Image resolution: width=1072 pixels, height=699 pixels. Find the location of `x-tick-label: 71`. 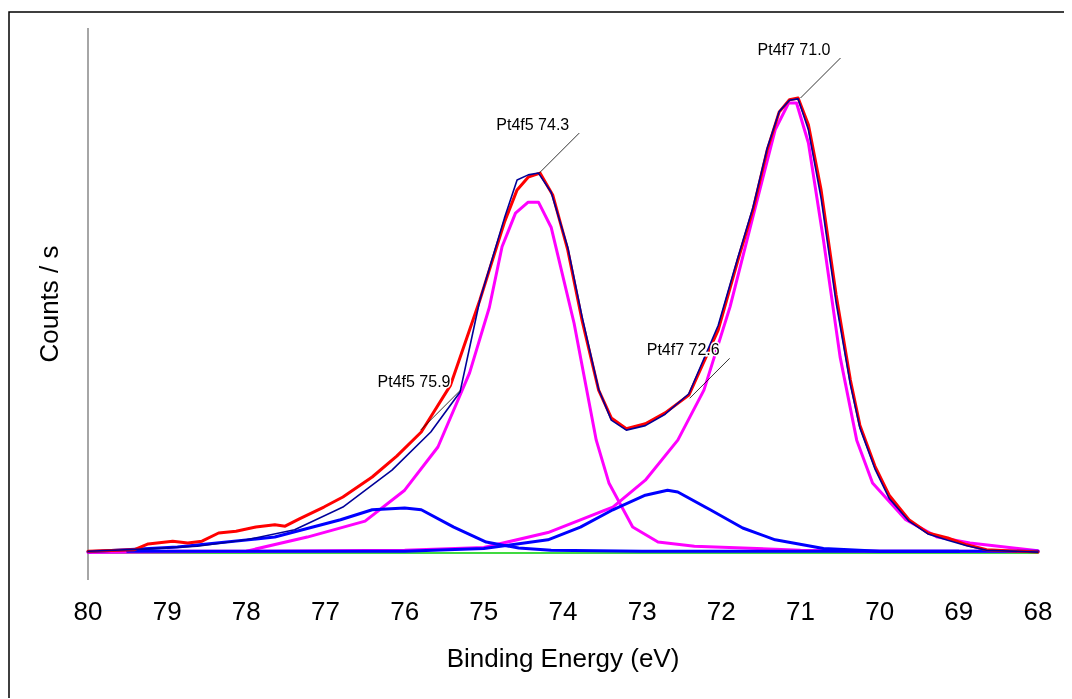

x-tick-label: 71 is located at coordinates (800, 611).